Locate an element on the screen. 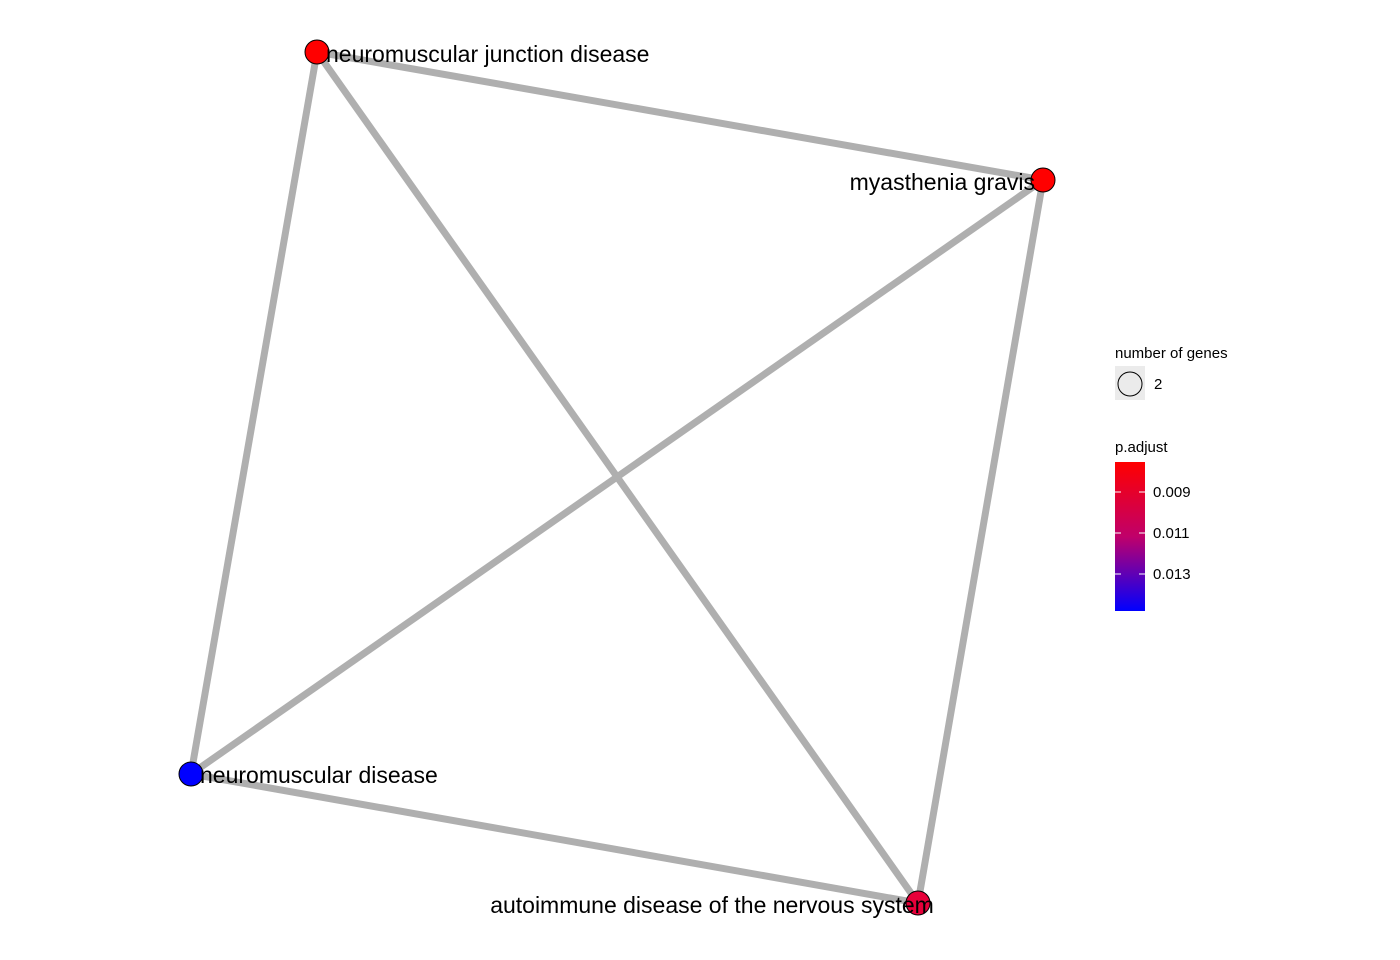  node-label-nd: neuromuscular disease is located at coordinates (319, 775).